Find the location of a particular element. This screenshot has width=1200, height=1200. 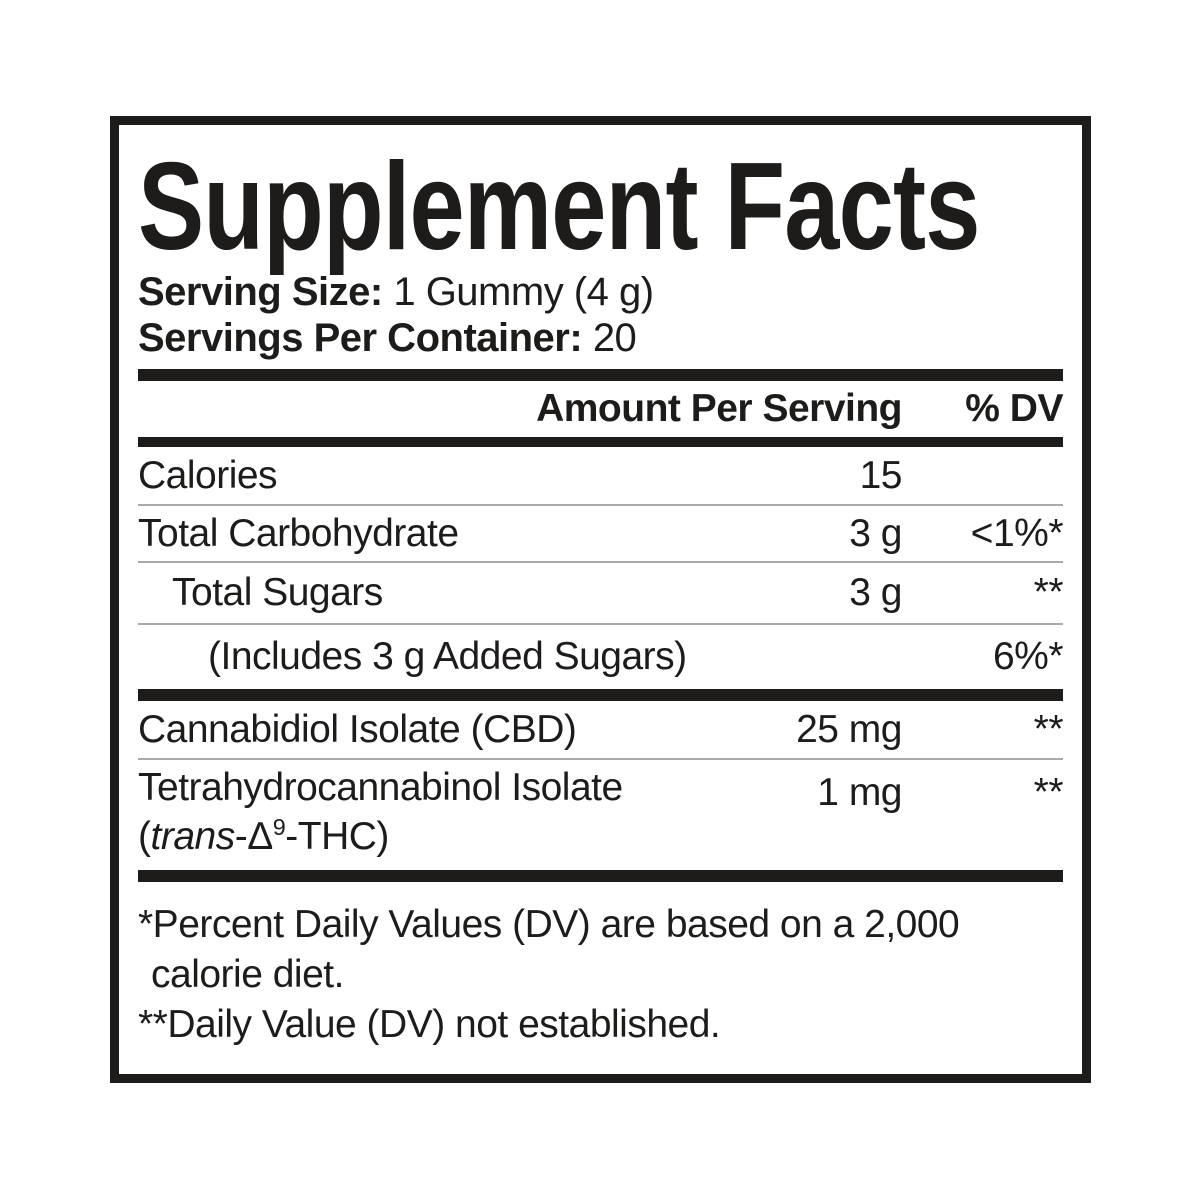

row-label: Calories is located at coordinates (208, 475).